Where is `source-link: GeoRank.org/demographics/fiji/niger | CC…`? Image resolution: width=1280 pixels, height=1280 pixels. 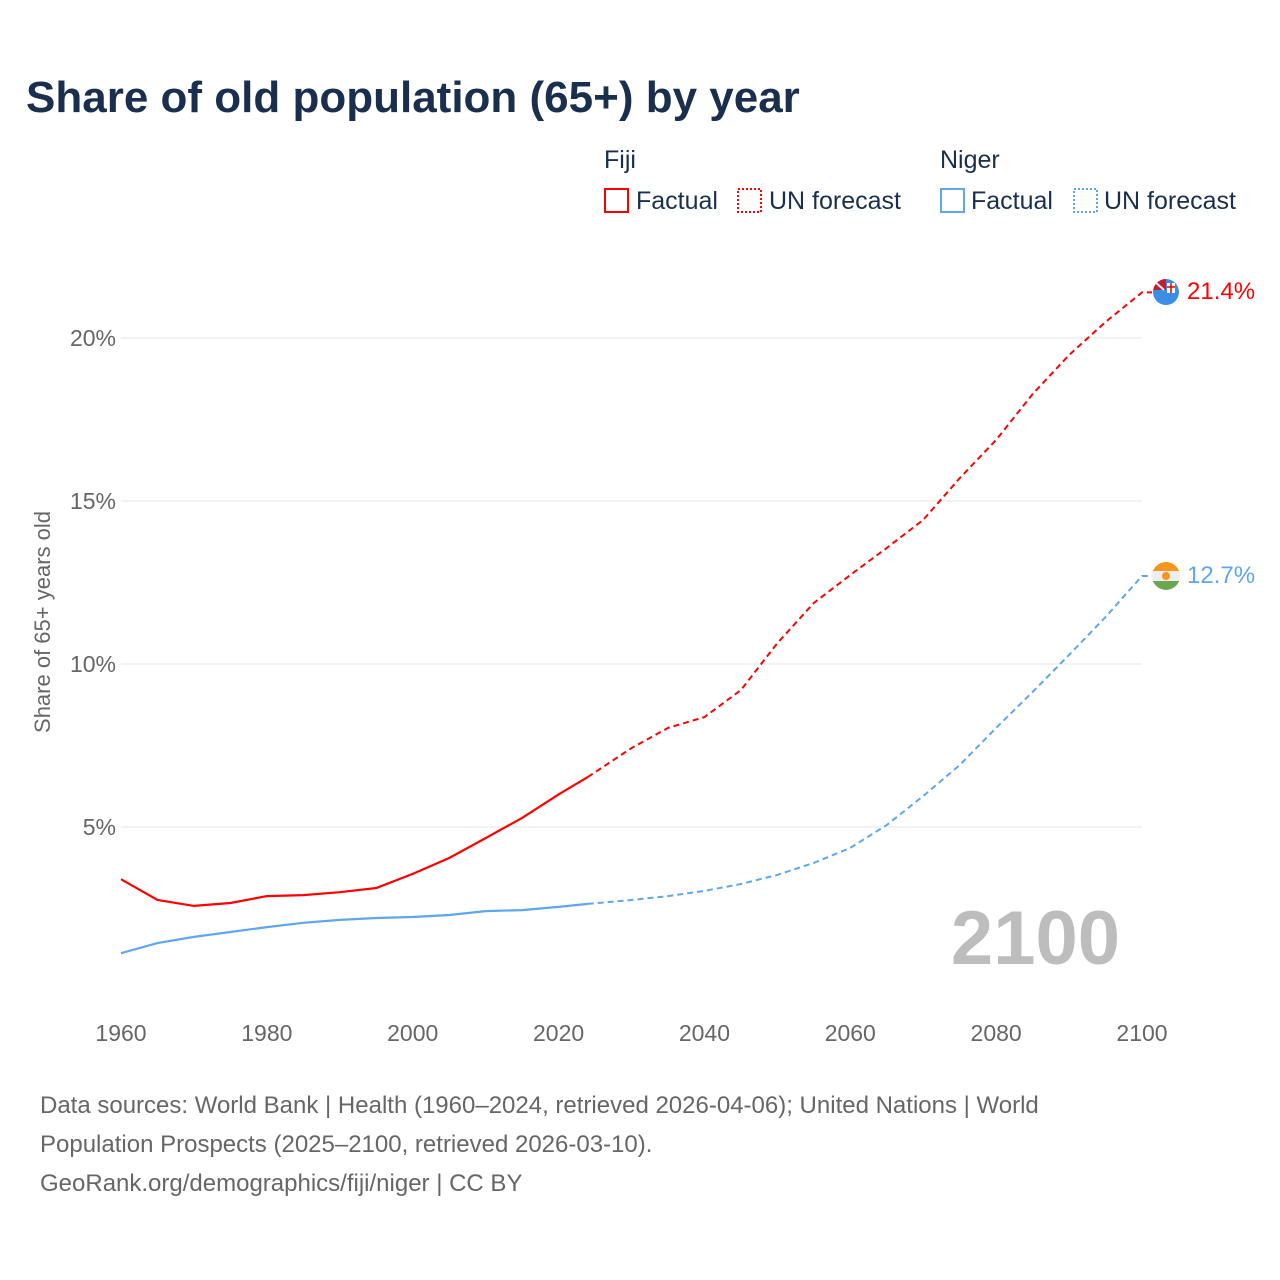
source-link: GeoRank.org/demographics/fiji/niger | CC… is located at coordinates (281, 1183).